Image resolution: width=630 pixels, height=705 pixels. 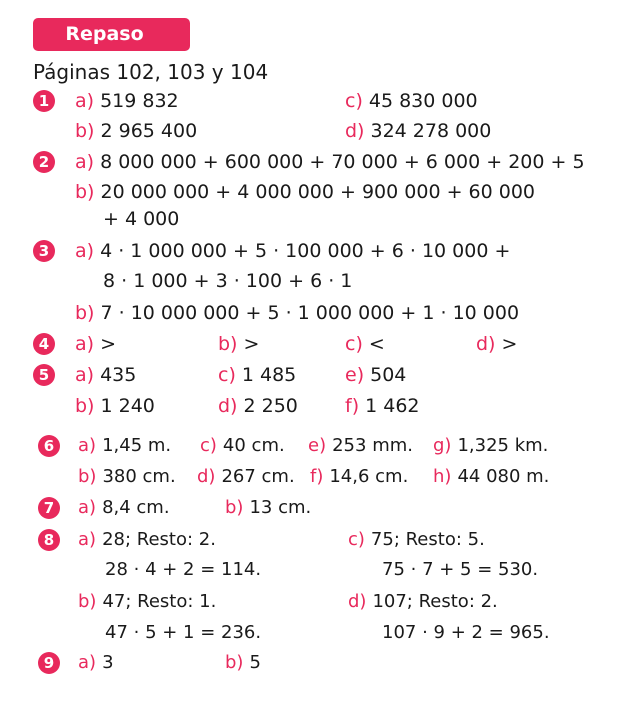 What do you see at coordinates (183, 632) in the screenshot?
I see `answer-cell: 47 · 5 + 1 = 236.` at bounding box center [183, 632].